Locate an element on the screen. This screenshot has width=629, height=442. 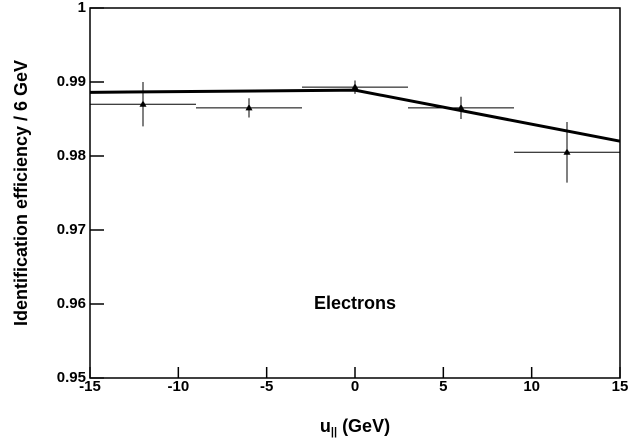
y-tick-label: 0.97 is located at coordinates (71, 229).